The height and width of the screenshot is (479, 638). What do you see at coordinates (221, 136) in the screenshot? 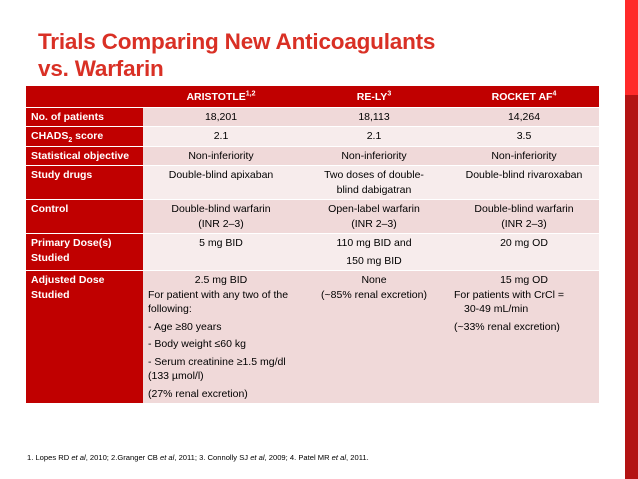
I see `cell-chads-aristotle: 2.1` at bounding box center [221, 136].